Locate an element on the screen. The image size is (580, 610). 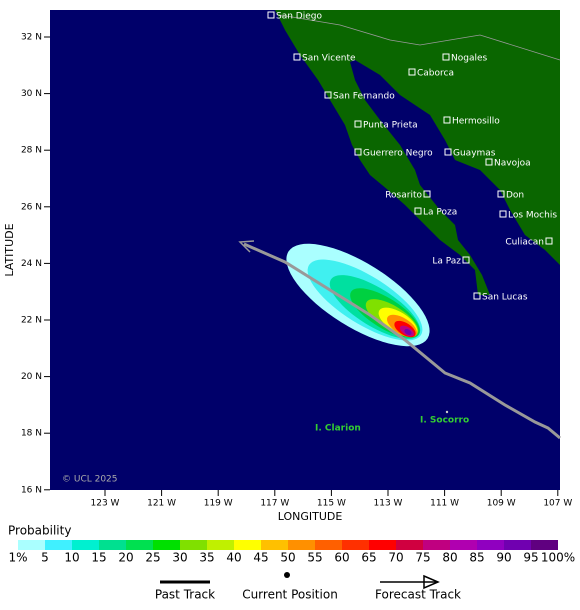
lon-tick-label: 119 W is located at coordinates (218, 504).